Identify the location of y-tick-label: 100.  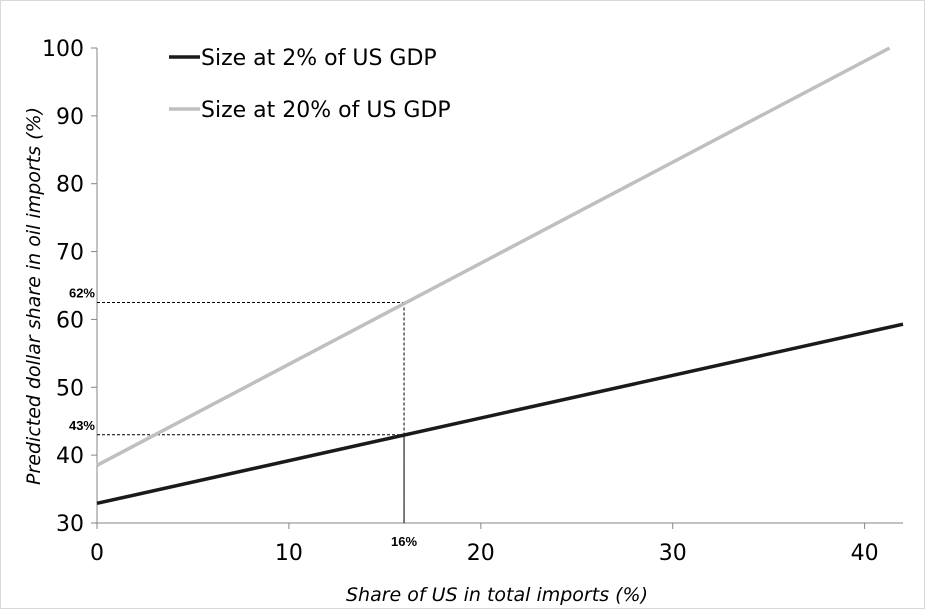
(63, 49).